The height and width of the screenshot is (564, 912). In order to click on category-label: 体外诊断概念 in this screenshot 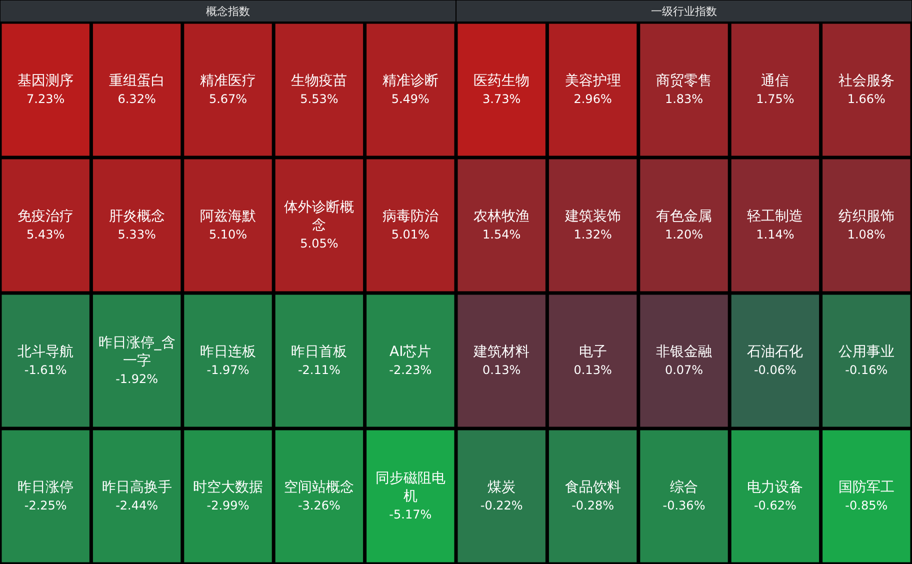, I will do `click(319, 216)`.